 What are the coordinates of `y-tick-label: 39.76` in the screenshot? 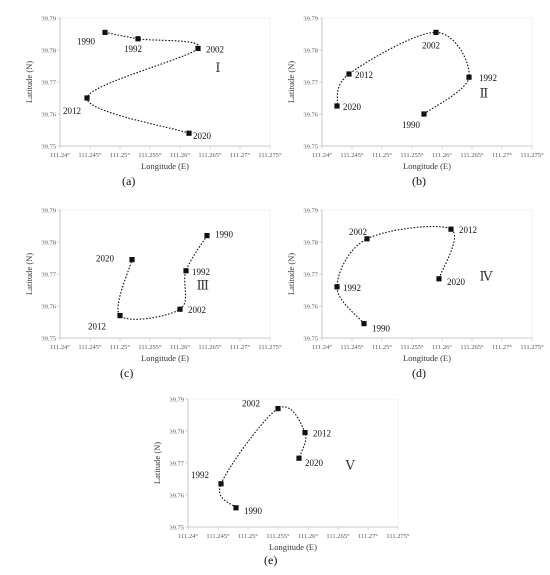 It's located at (310, 307).